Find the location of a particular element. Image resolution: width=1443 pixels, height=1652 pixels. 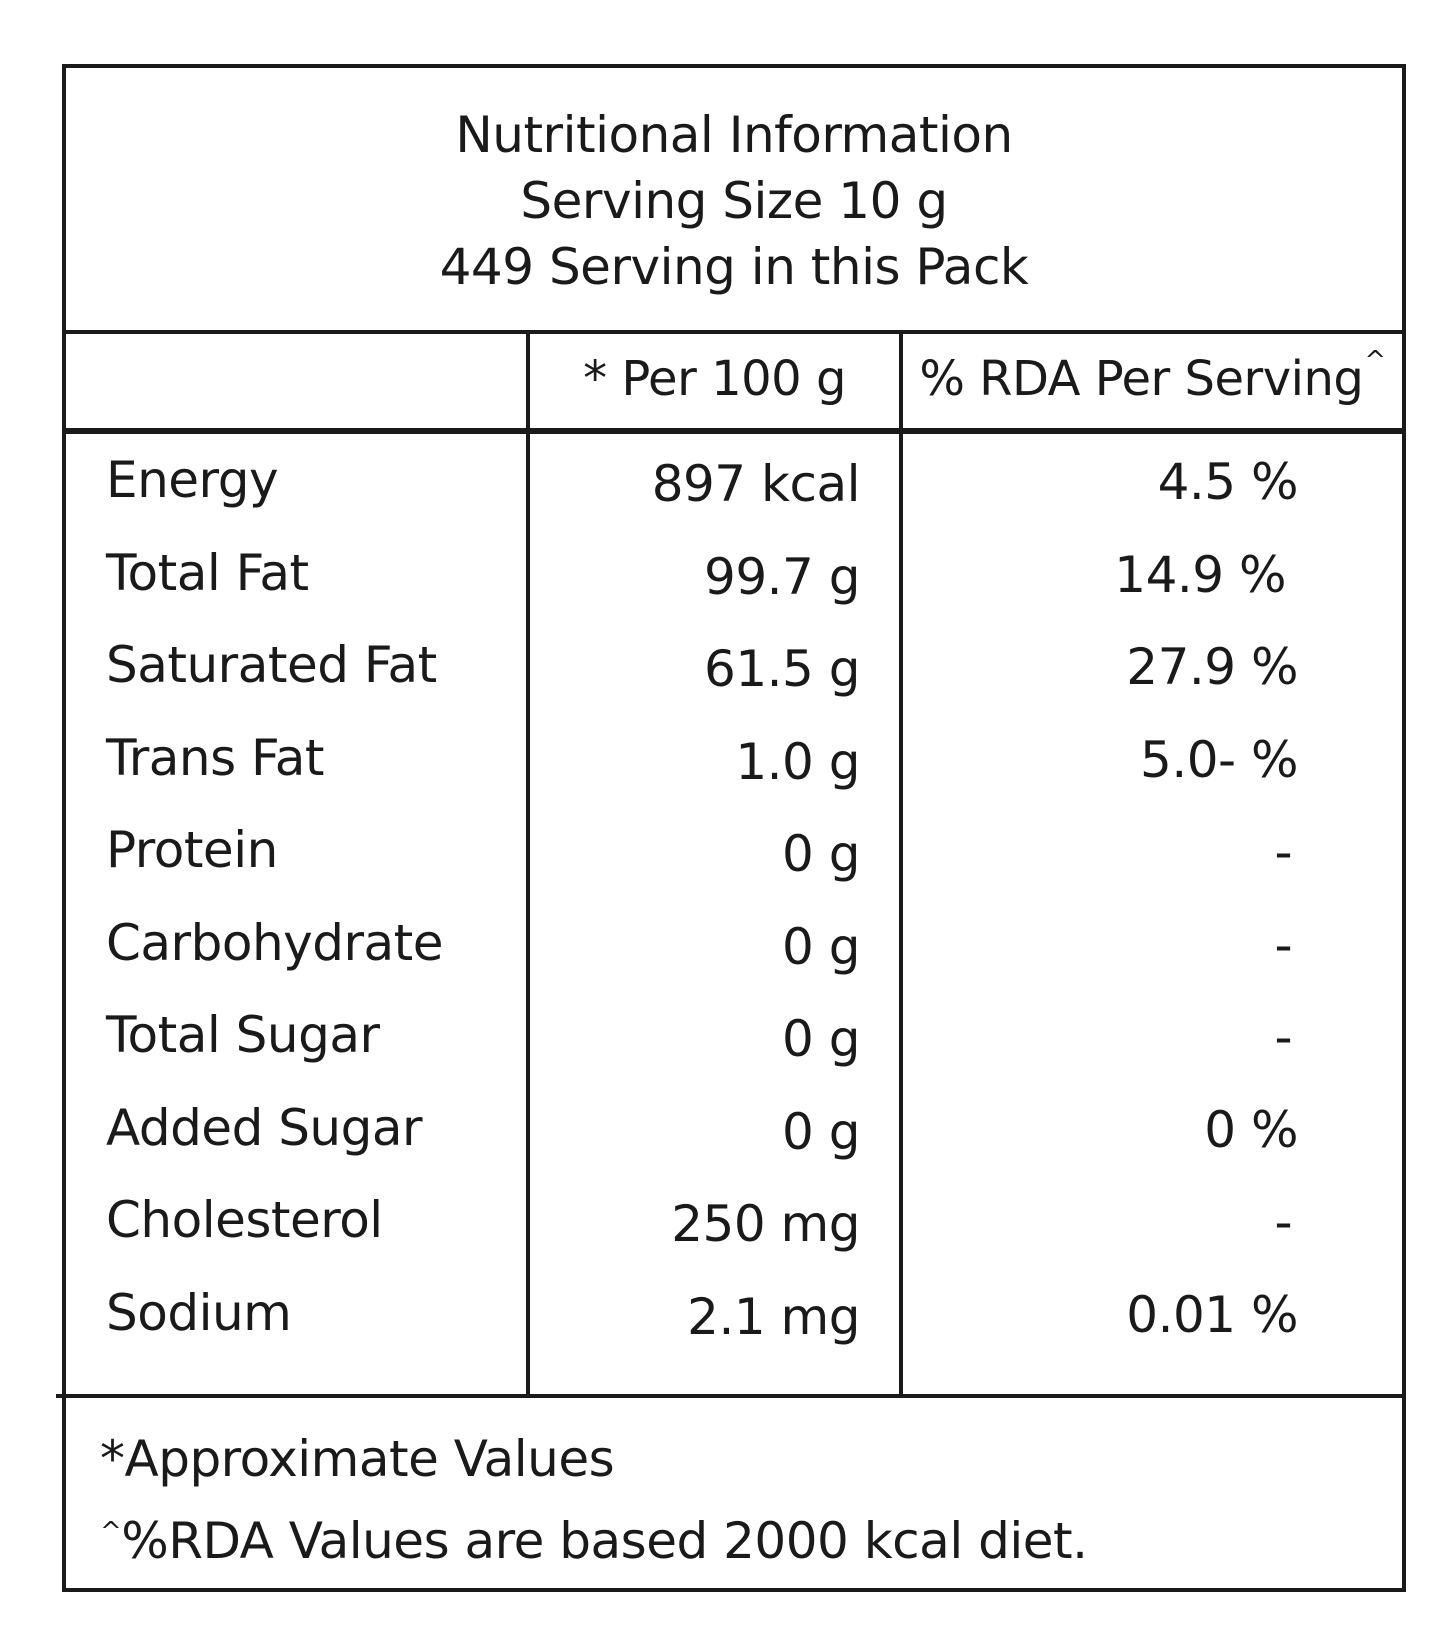

nutrient-rda: 5.0- % is located at coordinates (1219, 759).